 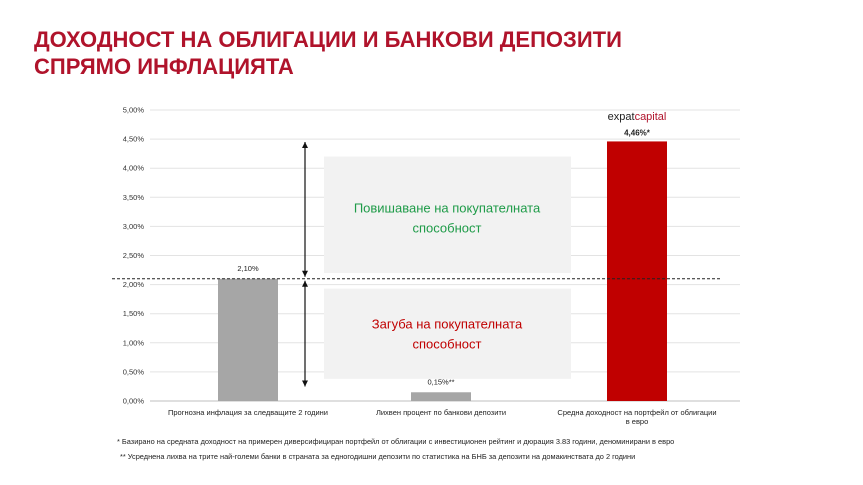 What do you see at coordinates (637, 421) in the screenshot?
I see `x-tick-label: в евро` at bounding box center [637, 421].